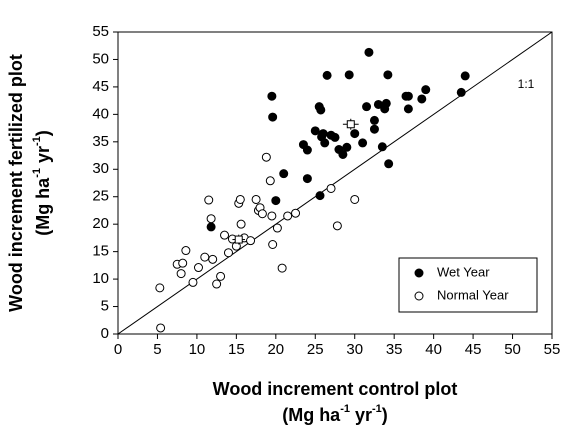 The height and width of the screenshot is (436, 565). What do you see at coordinates (100, 168) in the screenshot?
I see `y-tick-label: 30` at bounding box center [100, 168].